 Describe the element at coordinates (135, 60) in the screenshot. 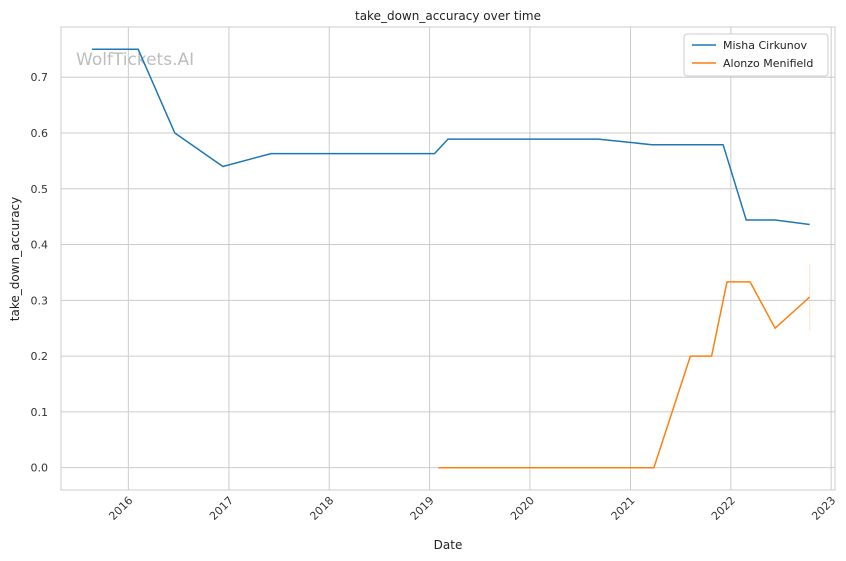

I see `watermark: WolfTickets.AI` at that location.